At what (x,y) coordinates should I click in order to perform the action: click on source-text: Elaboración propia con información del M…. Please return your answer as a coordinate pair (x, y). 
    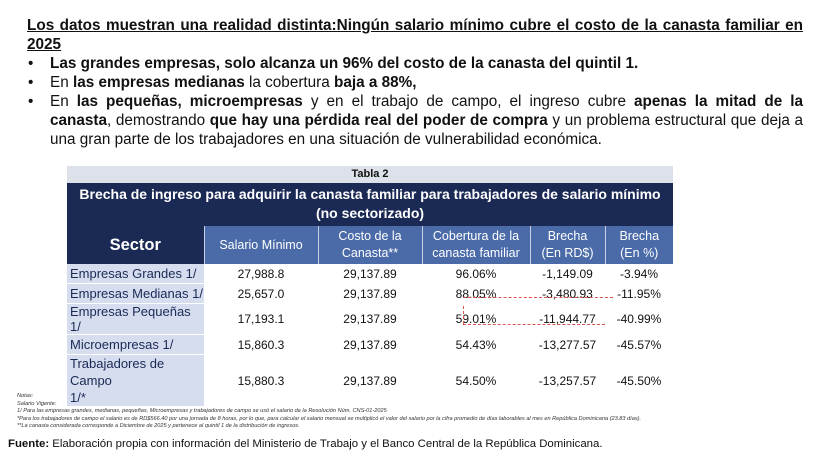
    Looking at the image, I should click on (326, 444).